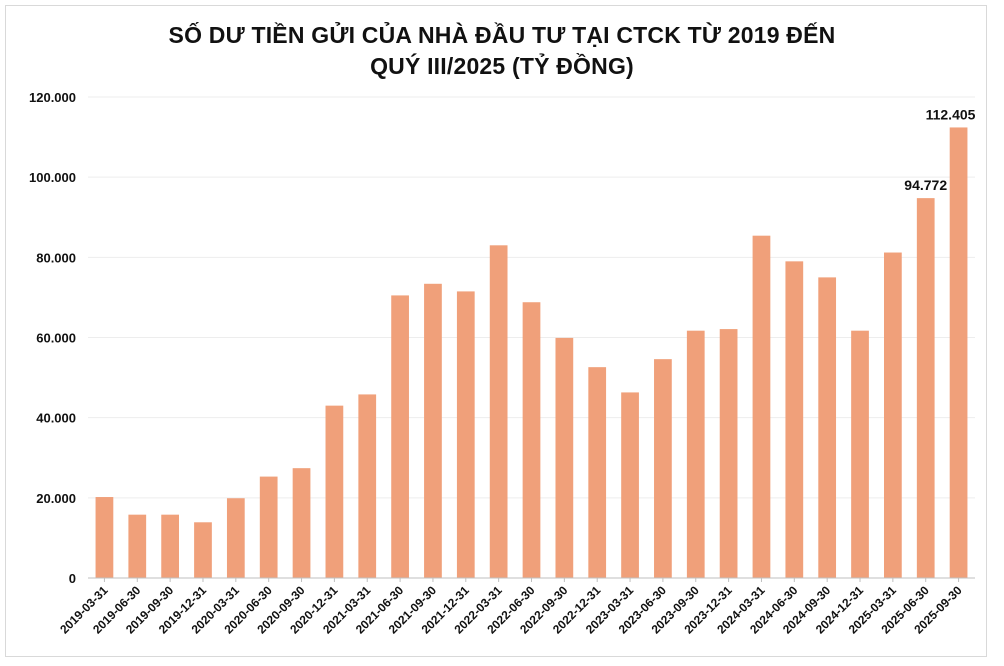 The image size is (1004, 666). What do you see at coordinates (502, 66) in the screenshot?
I see `chart-title-line-2: QUÝ III/2025 (TỶ ĐỒNG)` at bounding box center [502, 66].